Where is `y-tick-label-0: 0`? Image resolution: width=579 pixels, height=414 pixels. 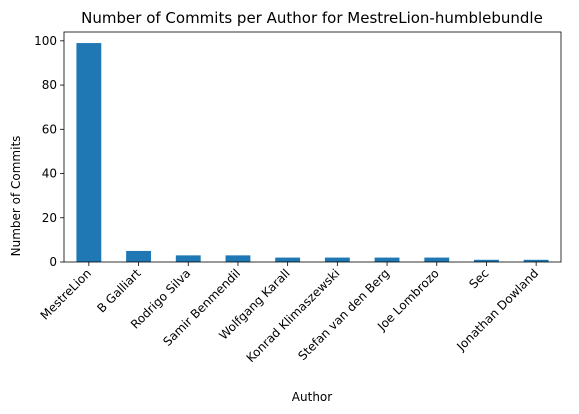 y-tick-label-0: 0 is located at coordinates (53, 262).